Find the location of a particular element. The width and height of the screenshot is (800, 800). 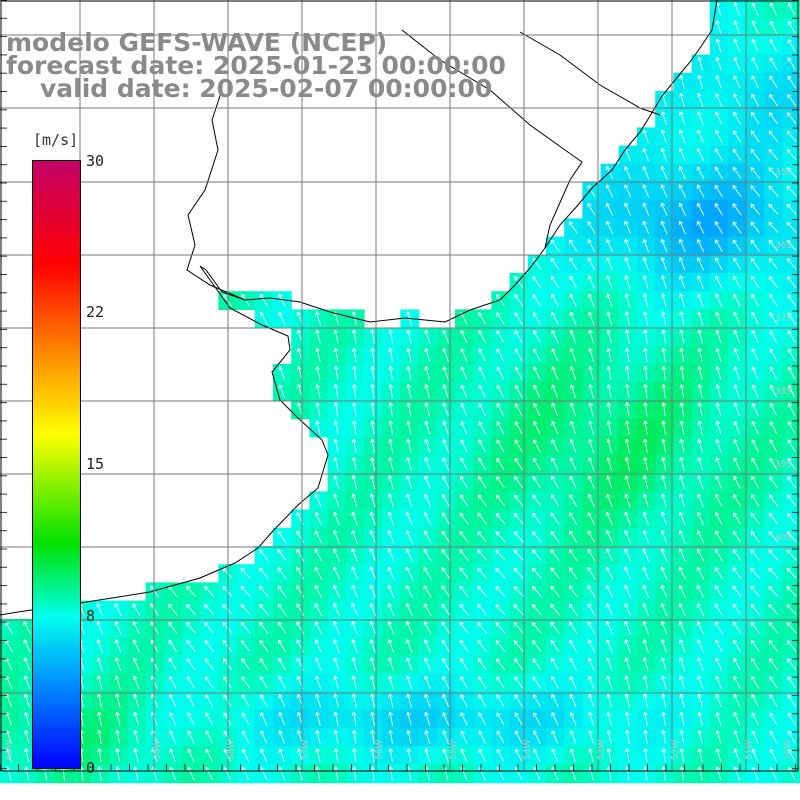

longitude-label: 50W is located at coordinates (788, 750).